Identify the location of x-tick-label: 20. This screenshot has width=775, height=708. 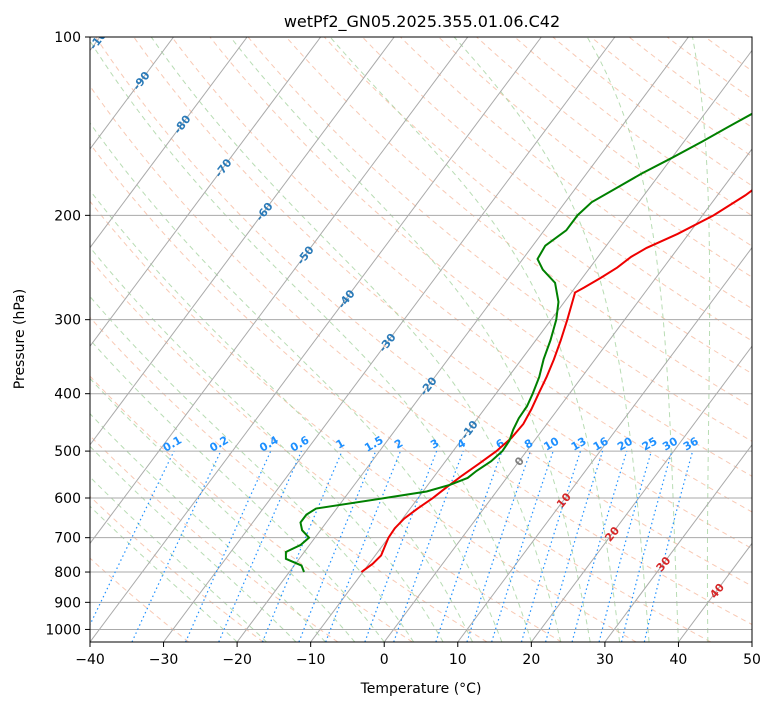
(531, 660).